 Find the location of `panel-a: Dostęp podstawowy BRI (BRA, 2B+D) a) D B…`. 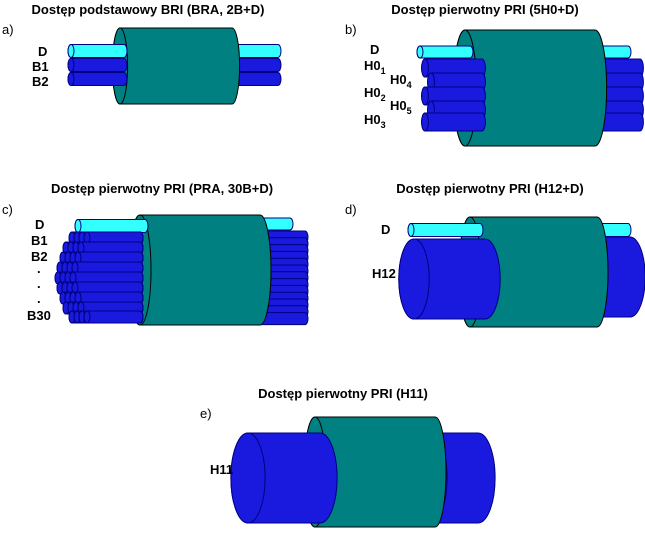

panel-a: Dostęp podstawowy BRI (BRA, 2B+D) a) D B… is located at coordinates (142, 53).